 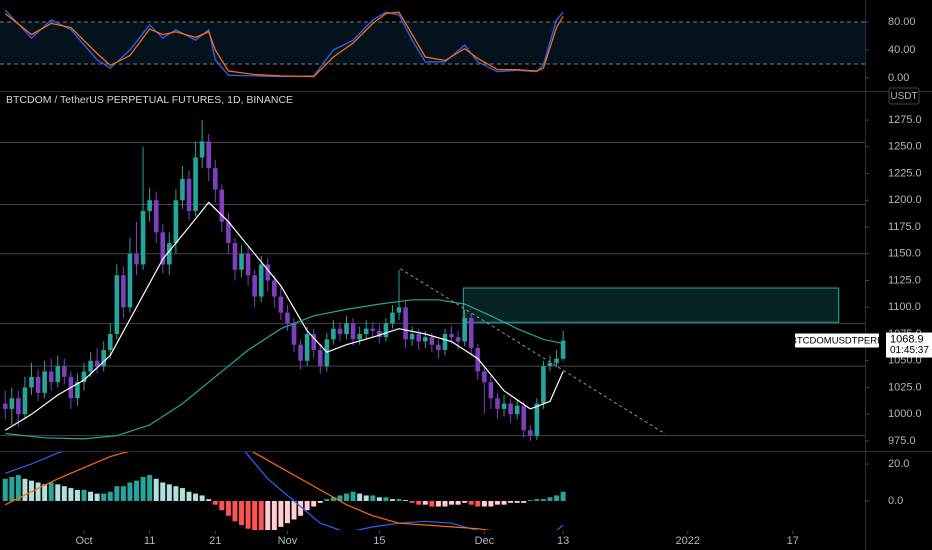 What do you see at coordinates (907, 339) in the screenshot?
I see `last-price: 1068.9` at bounding box center [907, 339].